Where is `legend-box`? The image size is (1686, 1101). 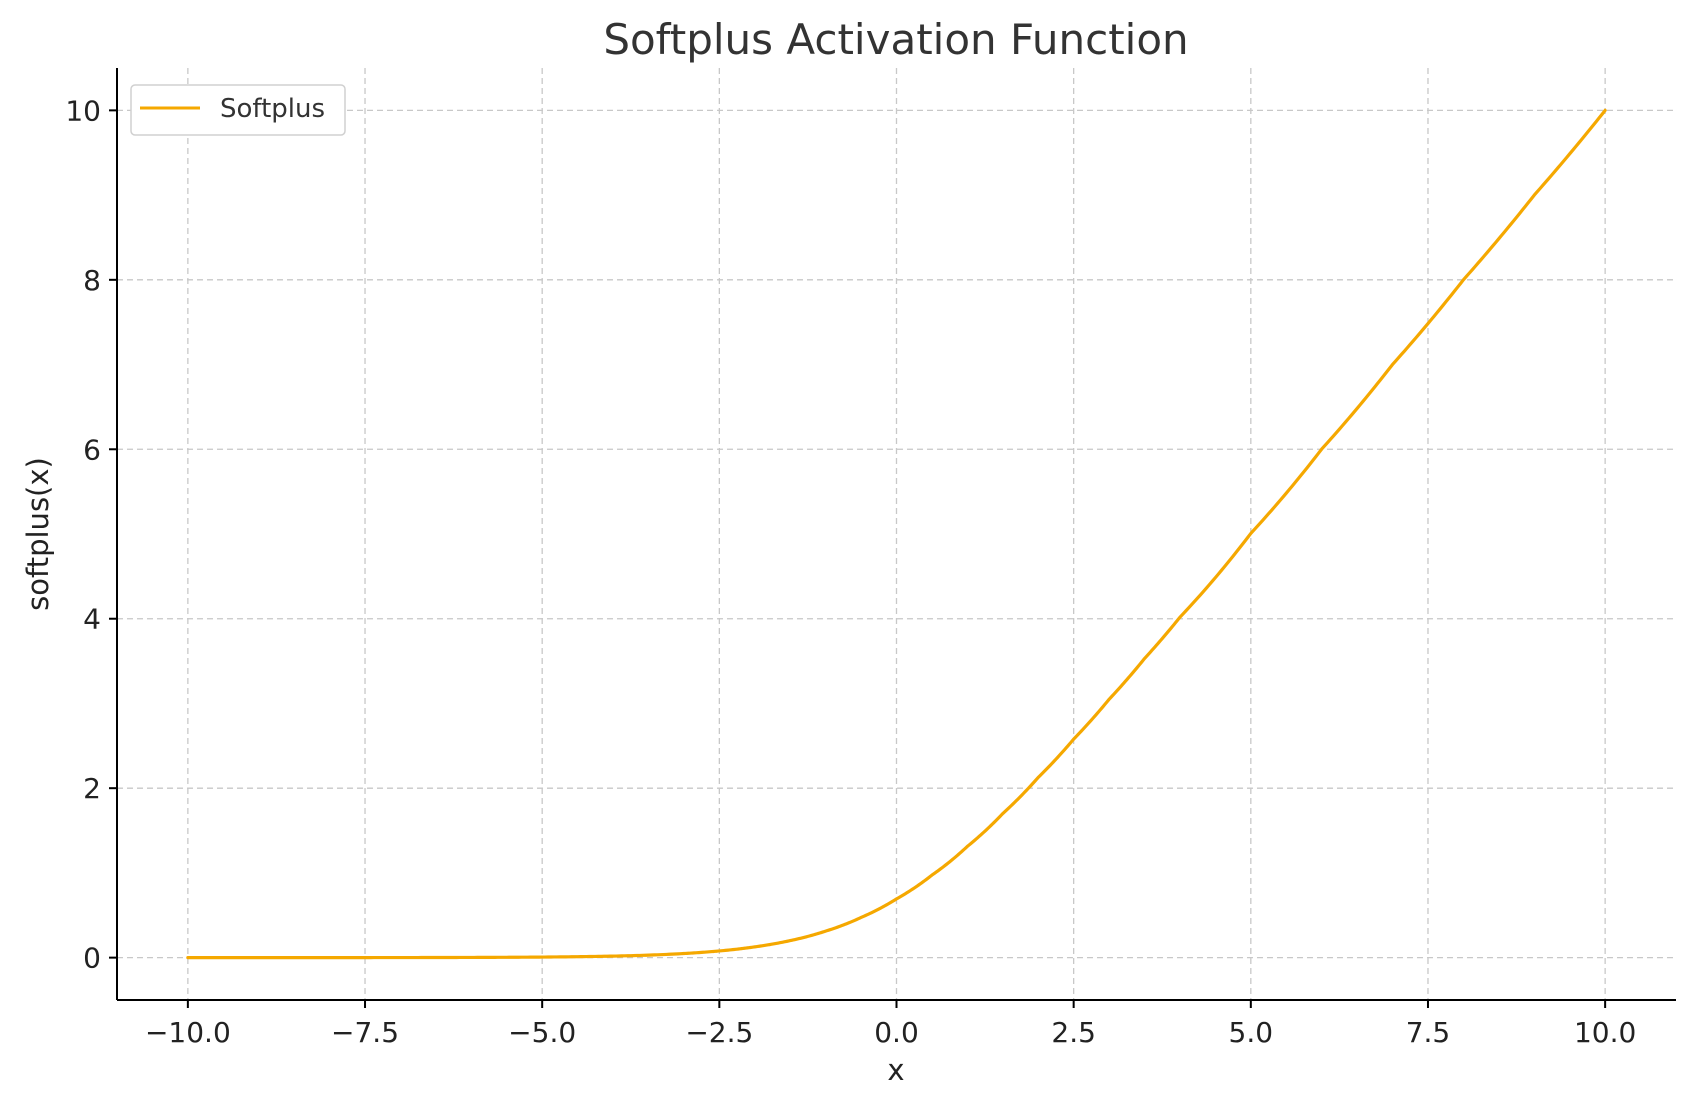 legend-box is located at coordinates (238, 110).